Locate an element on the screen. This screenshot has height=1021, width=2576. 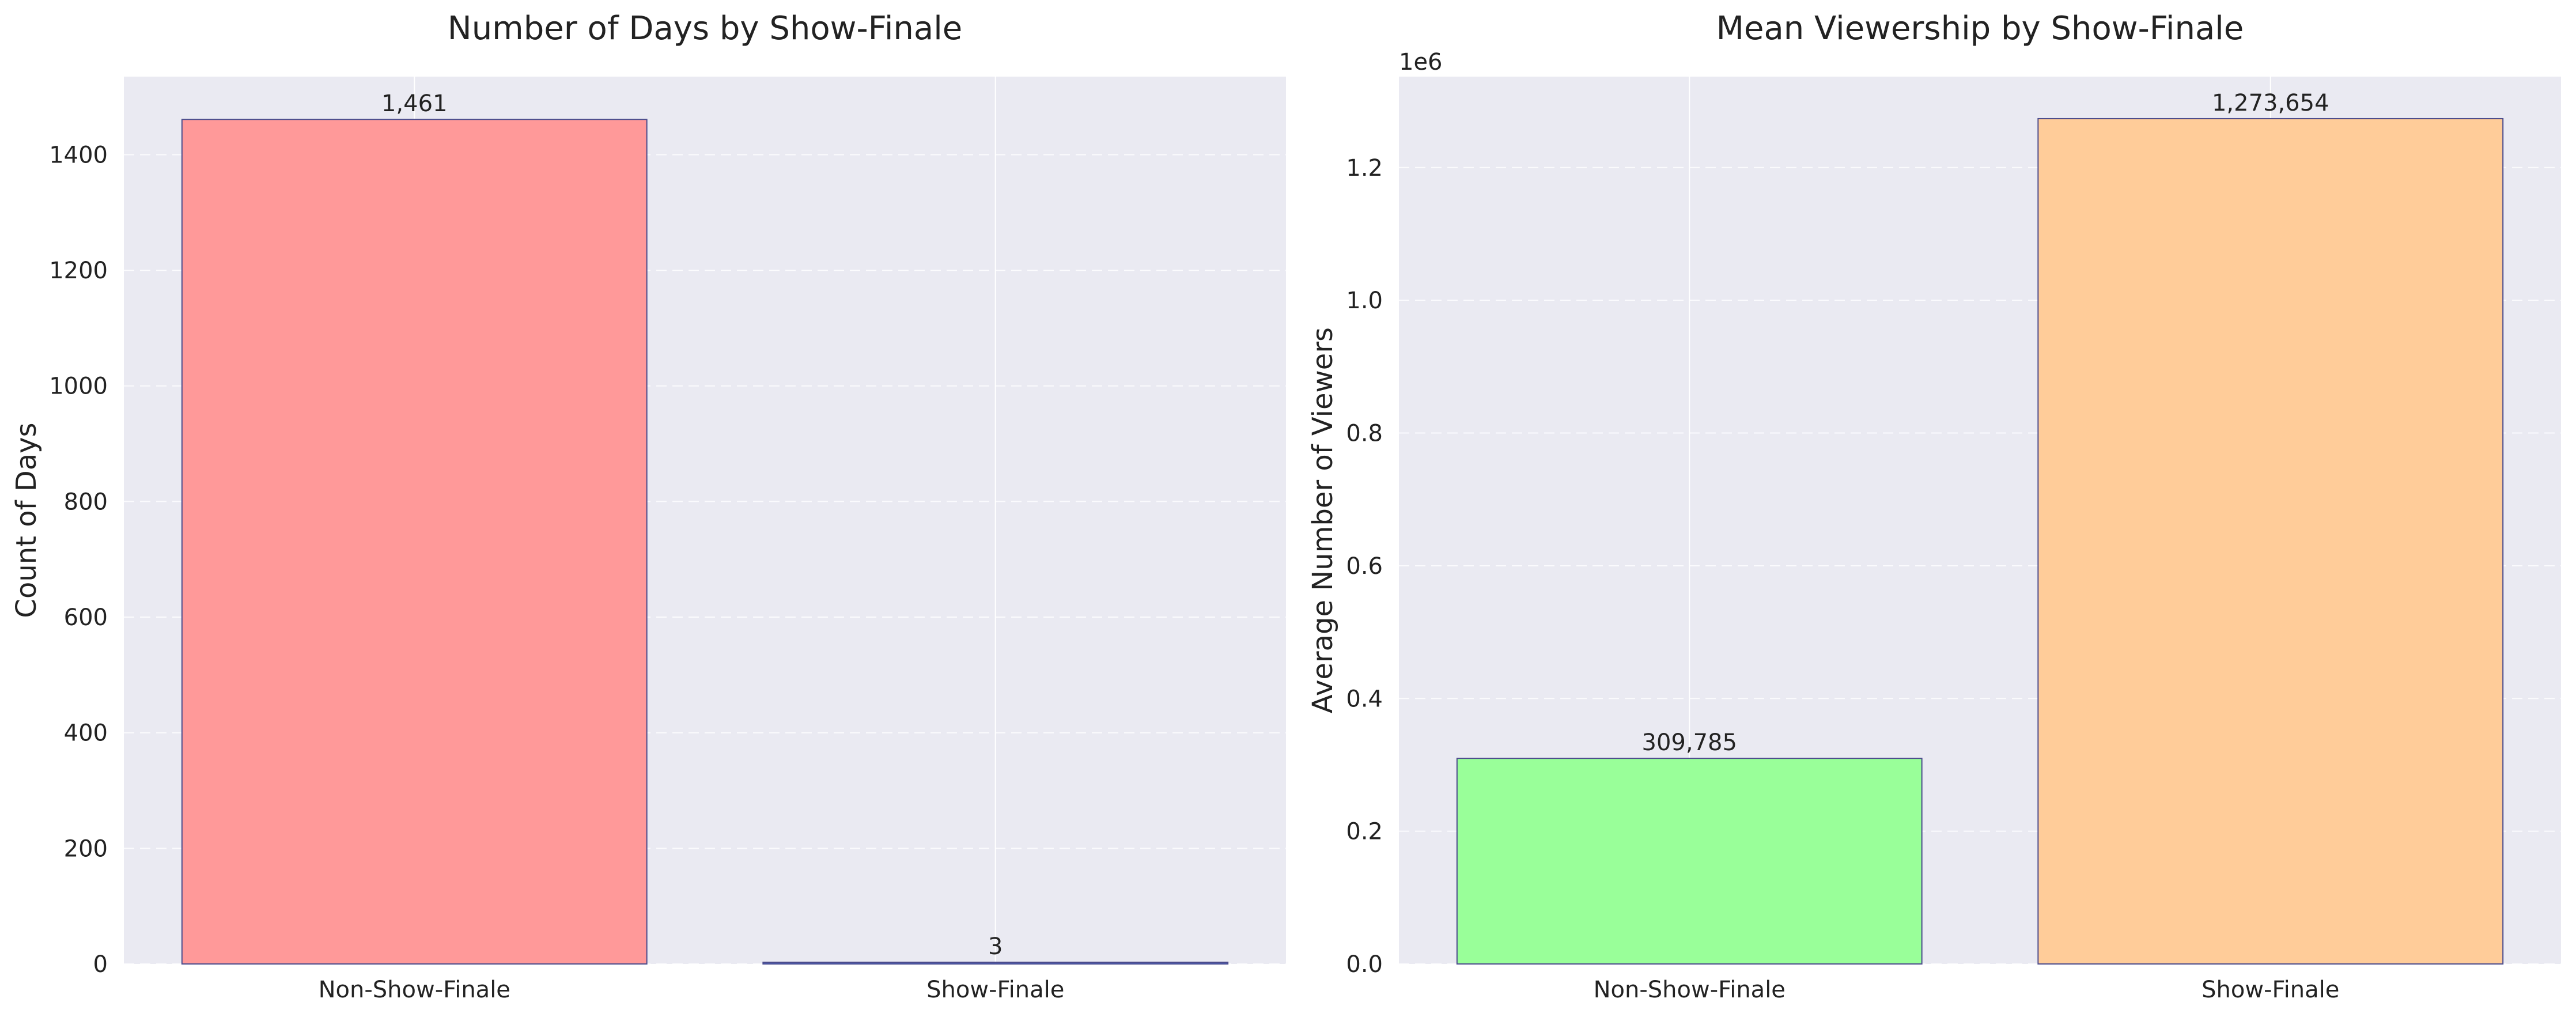
y-tick-label: 0.8 is located at coordinates (1364, 434).